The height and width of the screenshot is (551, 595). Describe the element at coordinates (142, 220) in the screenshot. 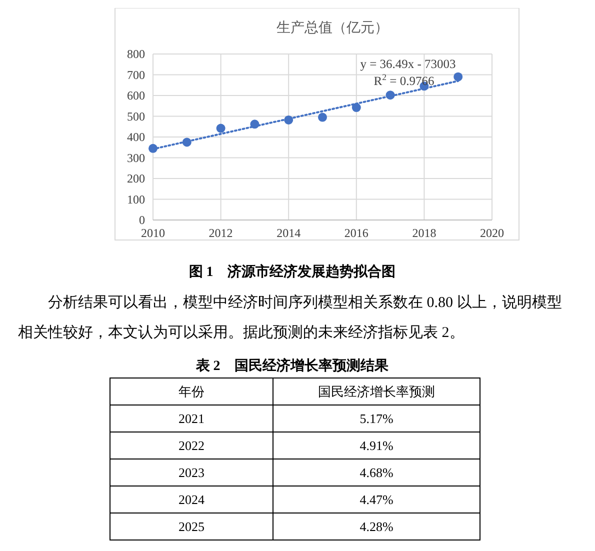

I see `y-tick-label: 0` at that location.